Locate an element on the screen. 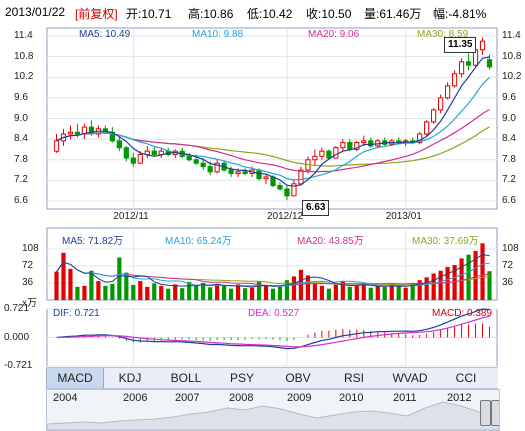 Image resolution: width=525 pixels, height=431 pixels. volume-ma20-line is located at coordinates (273, 274).